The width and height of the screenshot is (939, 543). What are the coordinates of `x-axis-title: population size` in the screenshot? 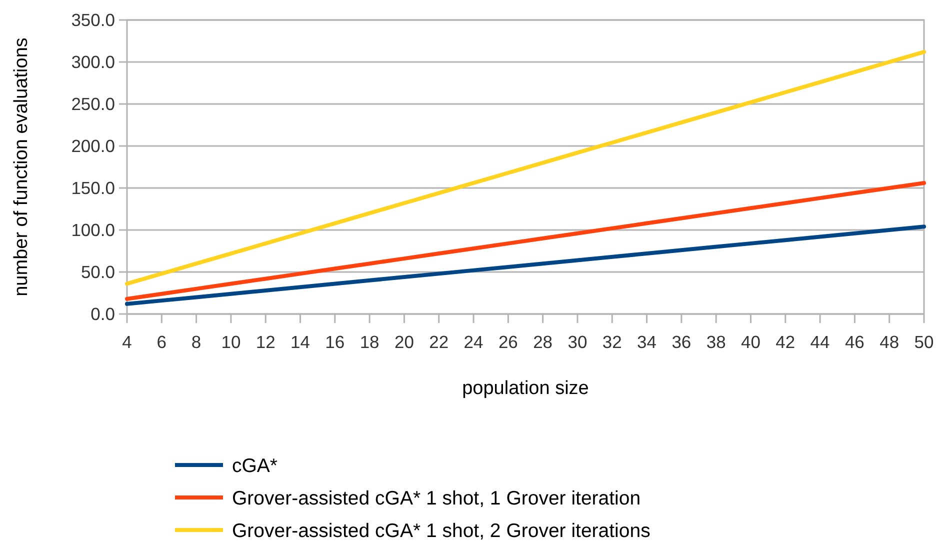 It's located at (525, 388).